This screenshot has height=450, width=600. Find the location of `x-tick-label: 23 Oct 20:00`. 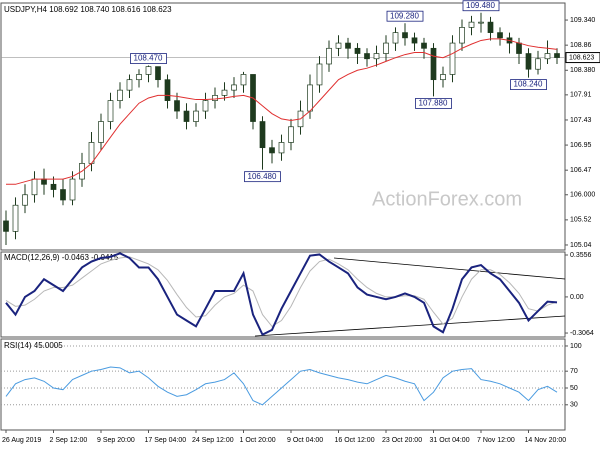

x-tick-label: 23 Oct 20:00 is located at coordinates (402, 440).